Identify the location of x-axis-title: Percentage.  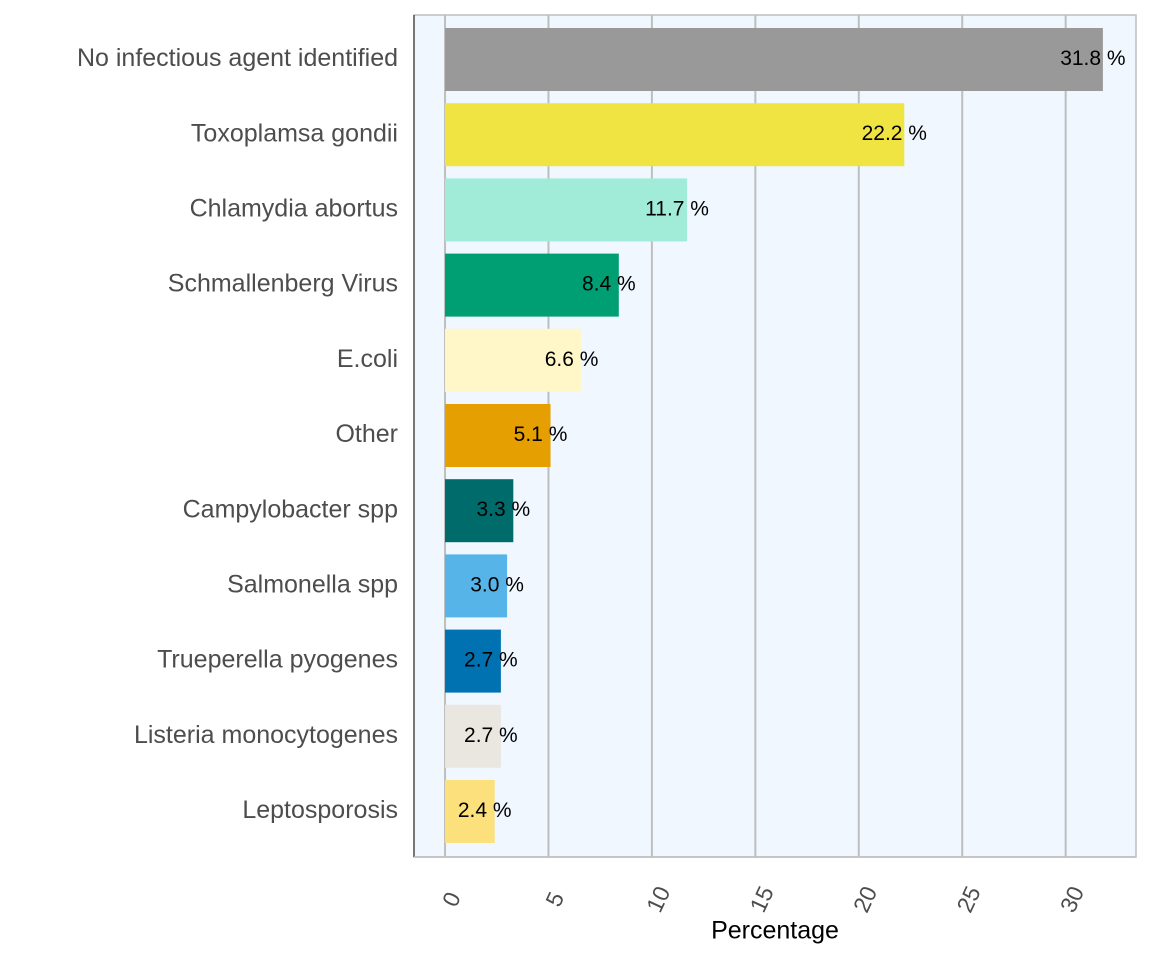
(775, 931).